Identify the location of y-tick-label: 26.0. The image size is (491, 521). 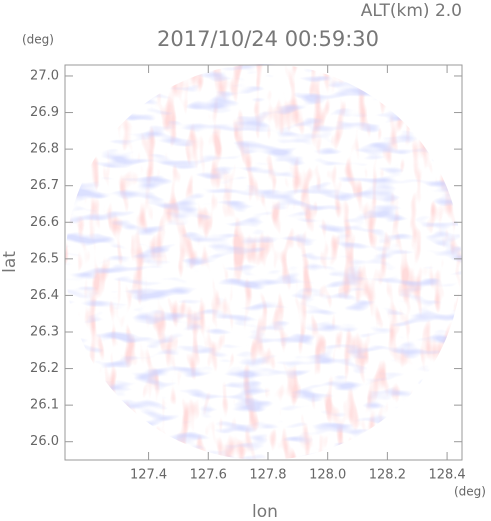
(44, 441).